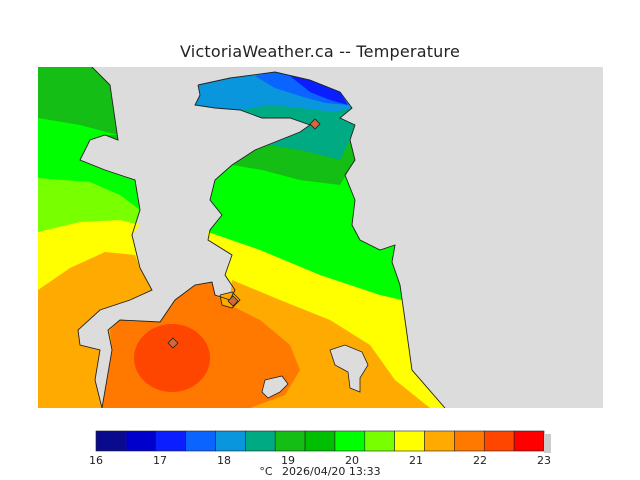 This screenshot has height=480, width=640. What do you see at coordinates (331, 471) in the screenshot?
I see `timestamp: 2026/04/20 13:33` at bounding box center [331, 471].